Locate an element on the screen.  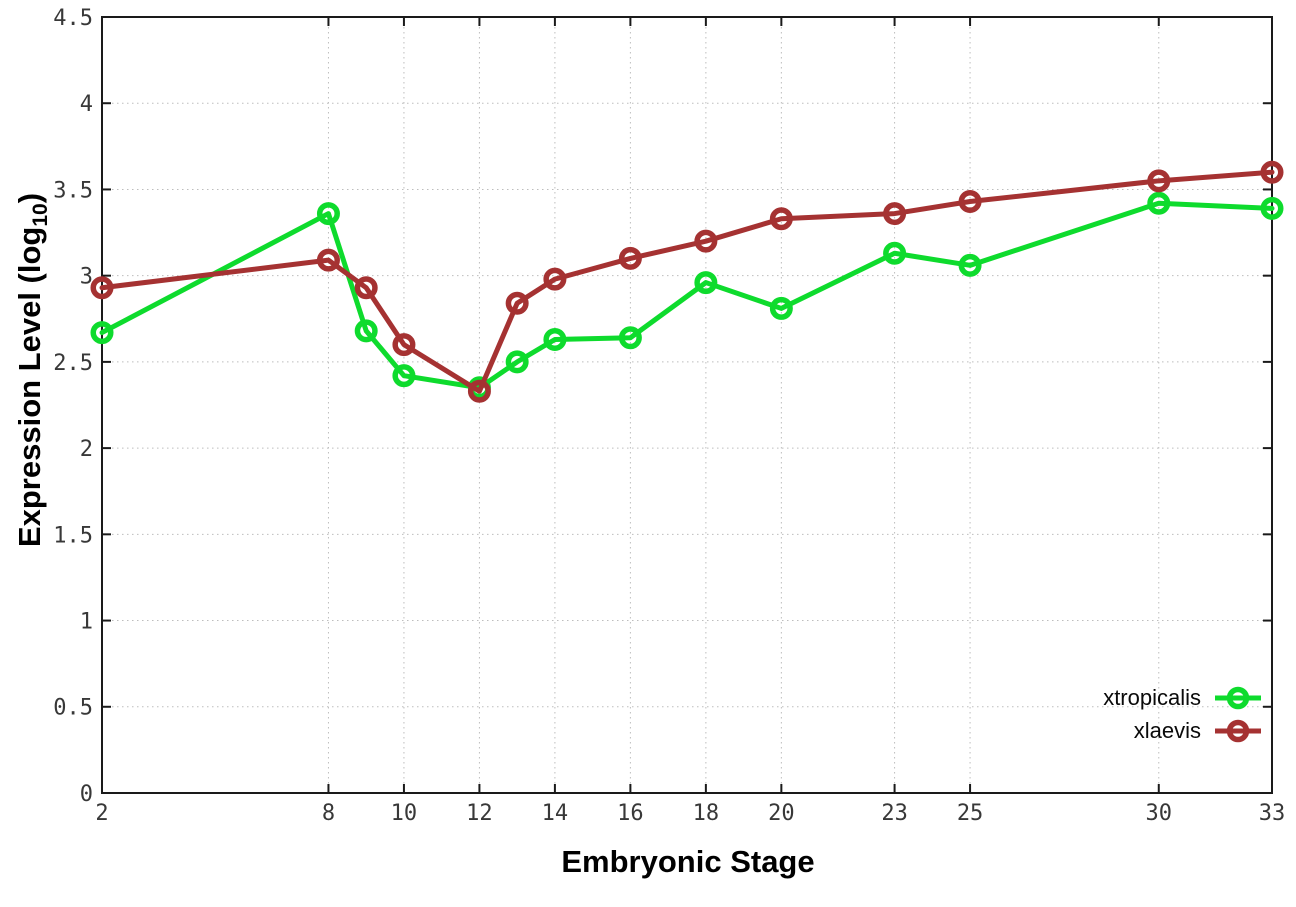
y-tick-label: 0 is located at coordinates (86, 794).